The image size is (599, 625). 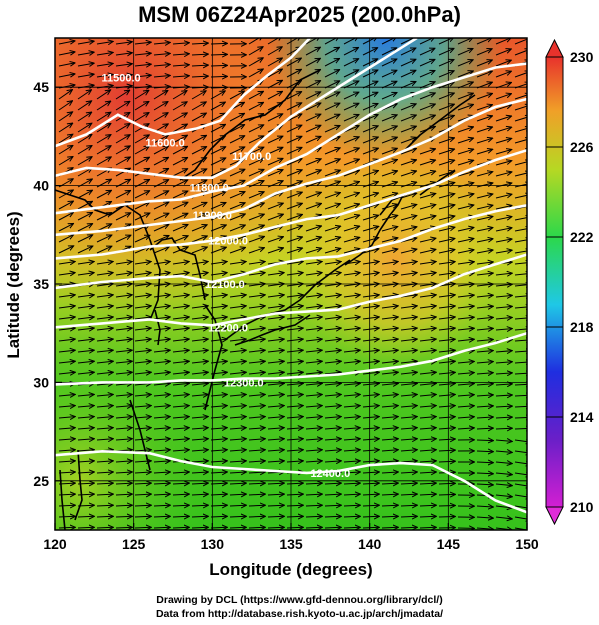 What do you see at coordinates (527, 544) in the screenshot?
I see `x-tick-label: 150` at bounding box center [527, 544].